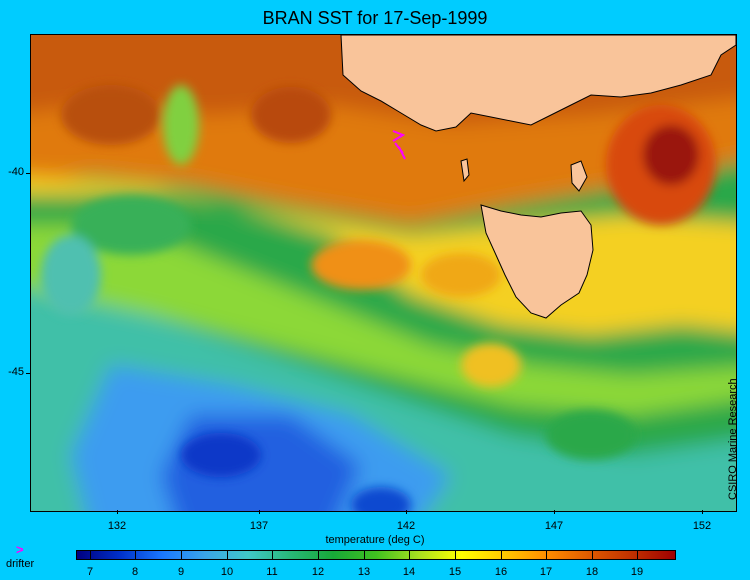 This screenshot has height=580, width=750. I want to click on temperature-colorbar, so click(376, 555).